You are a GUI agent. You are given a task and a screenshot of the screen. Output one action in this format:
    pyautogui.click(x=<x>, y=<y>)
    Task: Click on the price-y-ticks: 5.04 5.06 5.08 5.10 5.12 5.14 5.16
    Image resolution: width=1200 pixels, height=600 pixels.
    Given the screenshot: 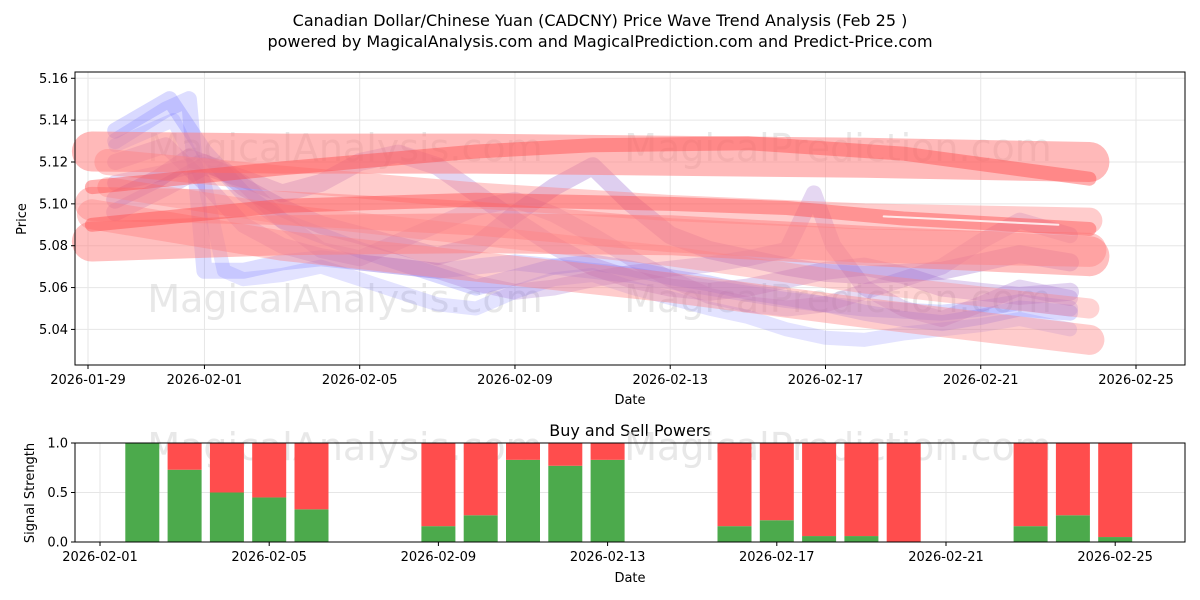 What is the action you would take?
    pyautogui.click(x=57, y=205)
    